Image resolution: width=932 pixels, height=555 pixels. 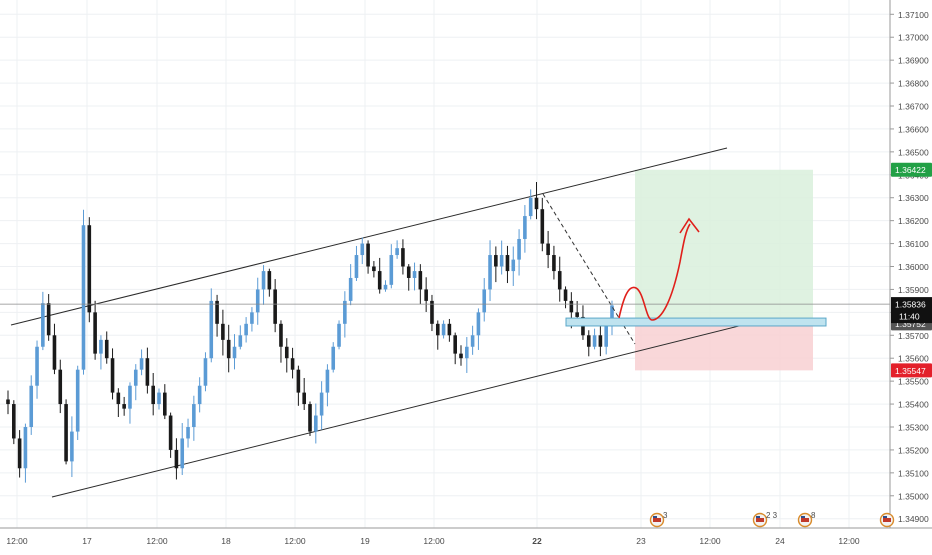 I want to click on stop-loss-badge-bg, so click(x=911, y=370).